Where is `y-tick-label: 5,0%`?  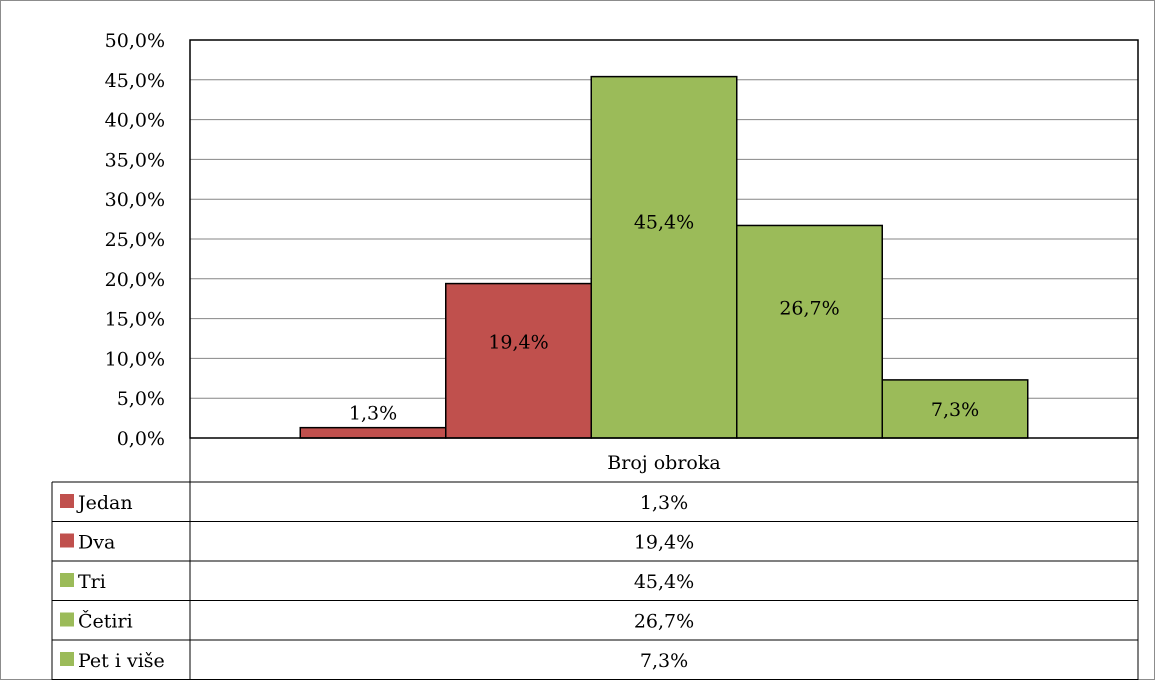 y-tick-label: 5,0% is located at coordinates (141, 399).